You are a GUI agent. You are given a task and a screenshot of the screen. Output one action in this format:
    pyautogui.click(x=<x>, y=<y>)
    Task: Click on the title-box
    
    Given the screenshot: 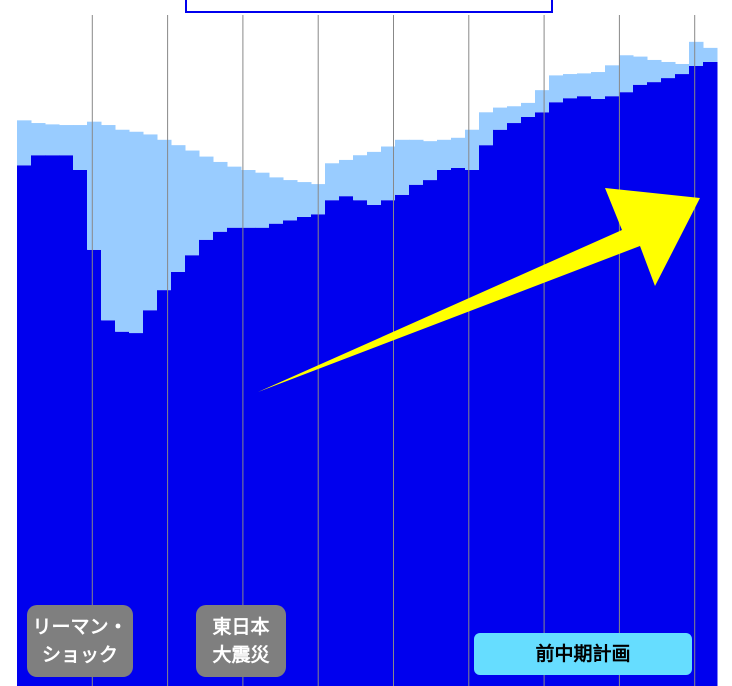 What is the action you would take?
    pyautogui.click(x=369, y=6)
    